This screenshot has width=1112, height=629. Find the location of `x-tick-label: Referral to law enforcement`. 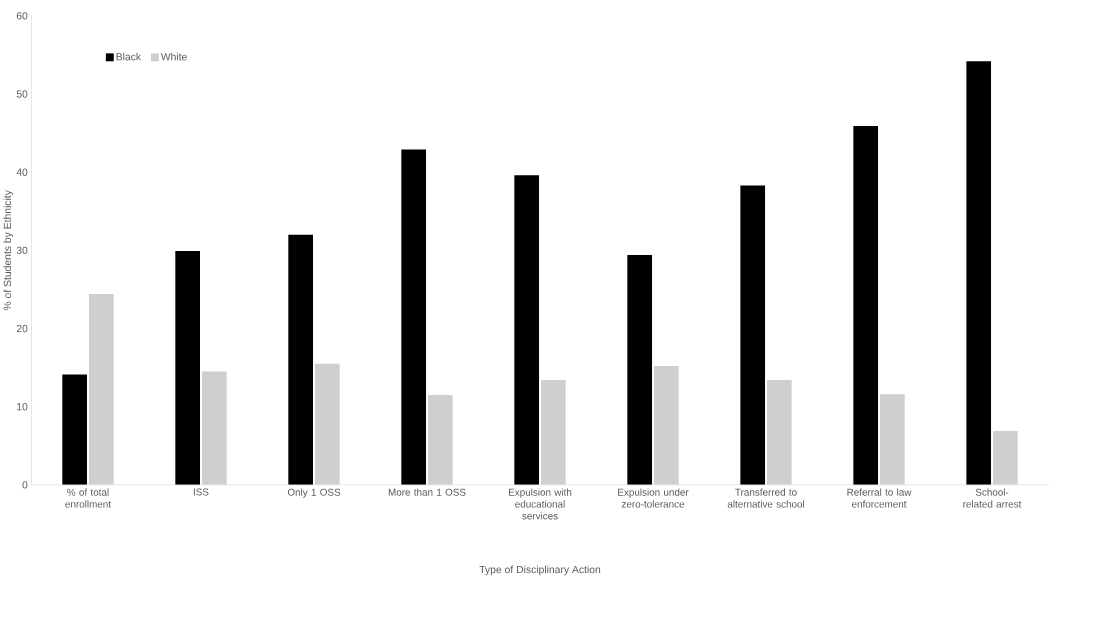

x-tick-label: Referral to law enforcement is located at coordinates (879, 498).